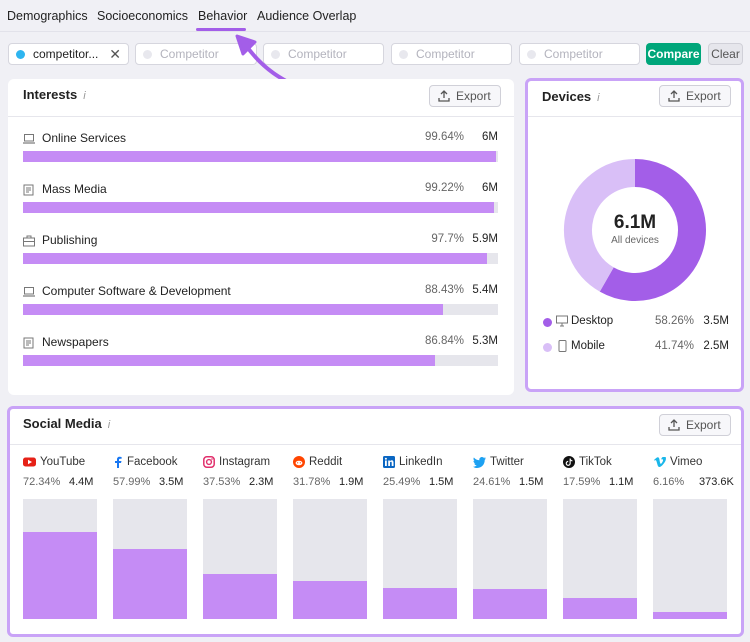 This screenshot has width=750, height=642. What do you see at coordinates (485, 290) in the screenshot?
I see `interest-count: 5.4M` at bounding box center [485, 290].